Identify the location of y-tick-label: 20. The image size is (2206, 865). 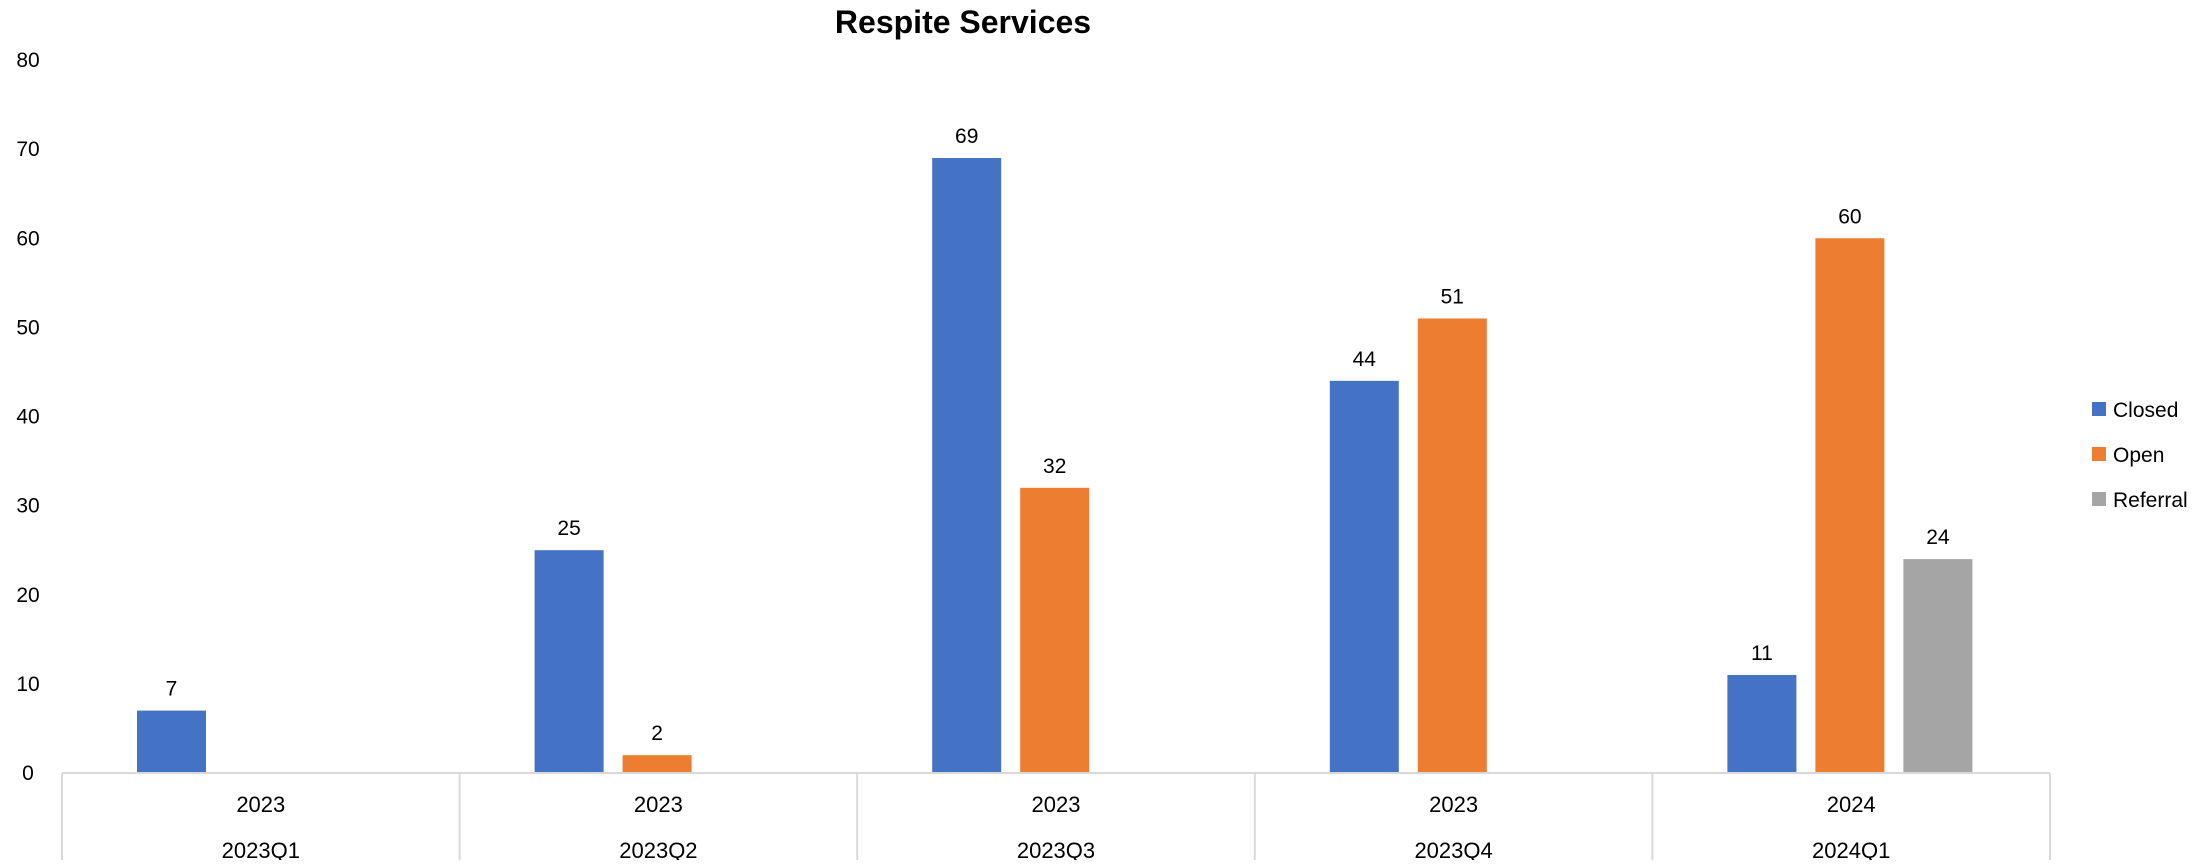
(27, 595).